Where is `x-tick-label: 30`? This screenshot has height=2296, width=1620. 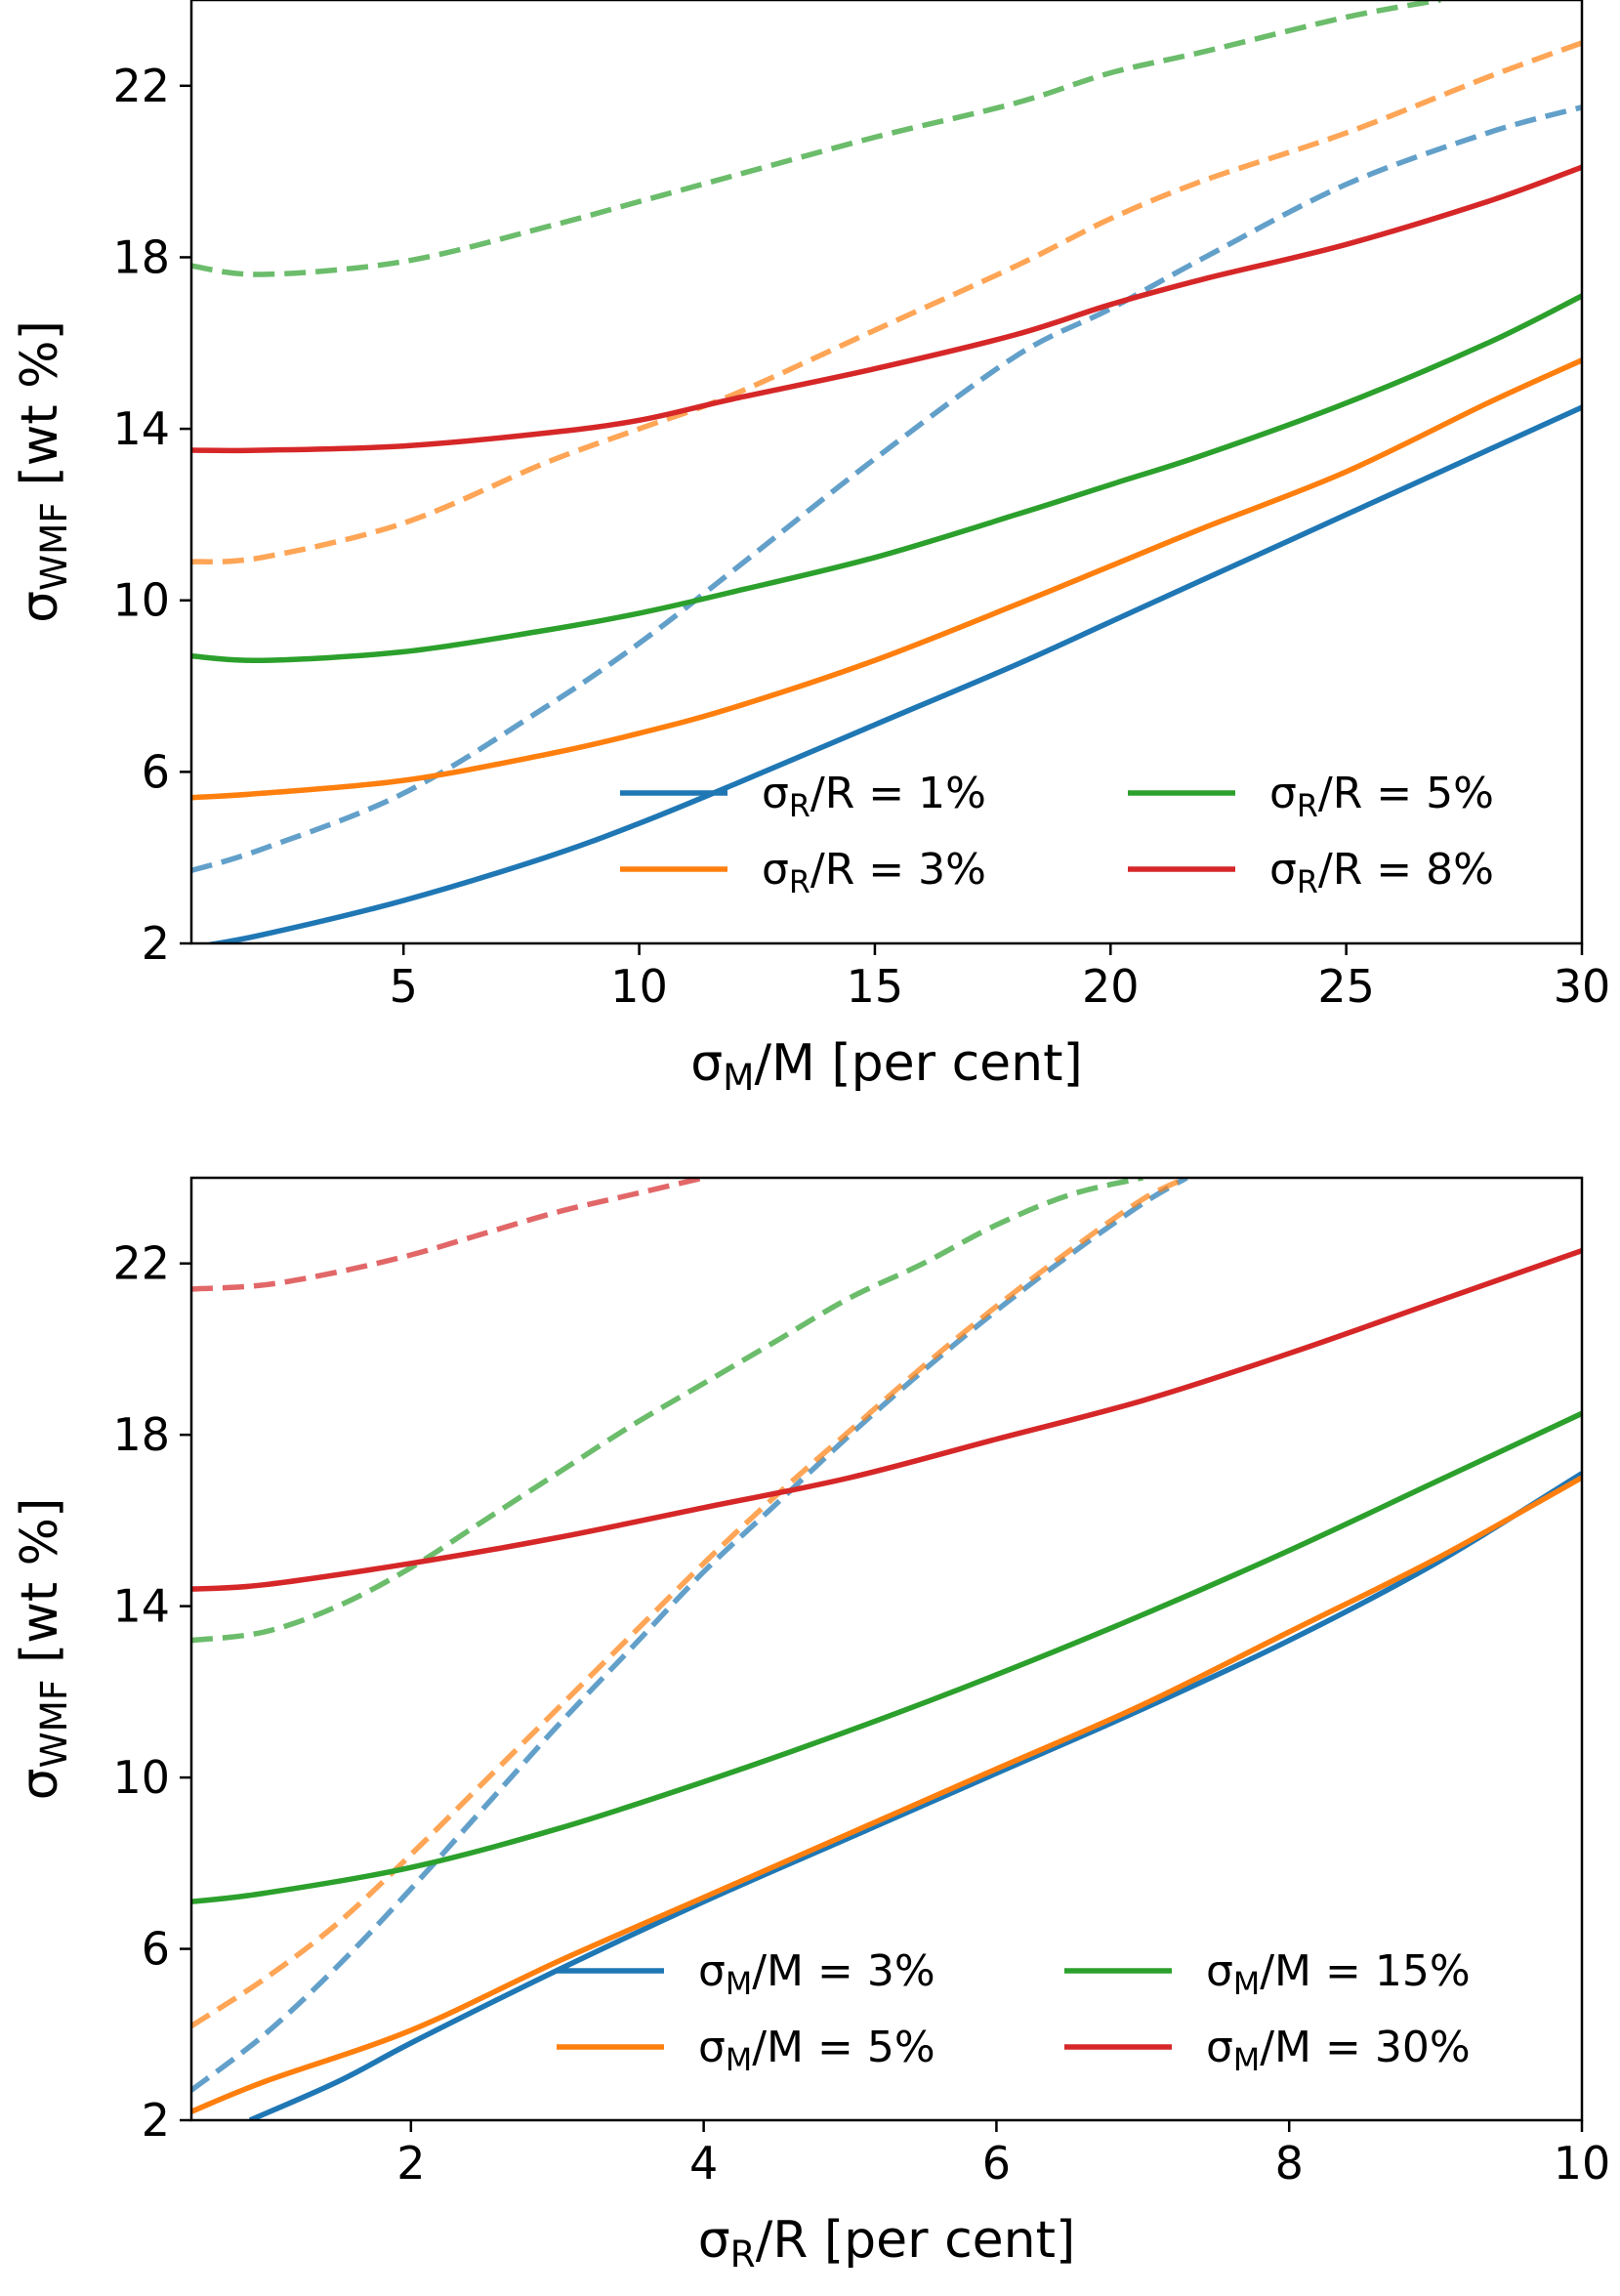 x-tick-label: 30 is located at coordinates (1583, 986).